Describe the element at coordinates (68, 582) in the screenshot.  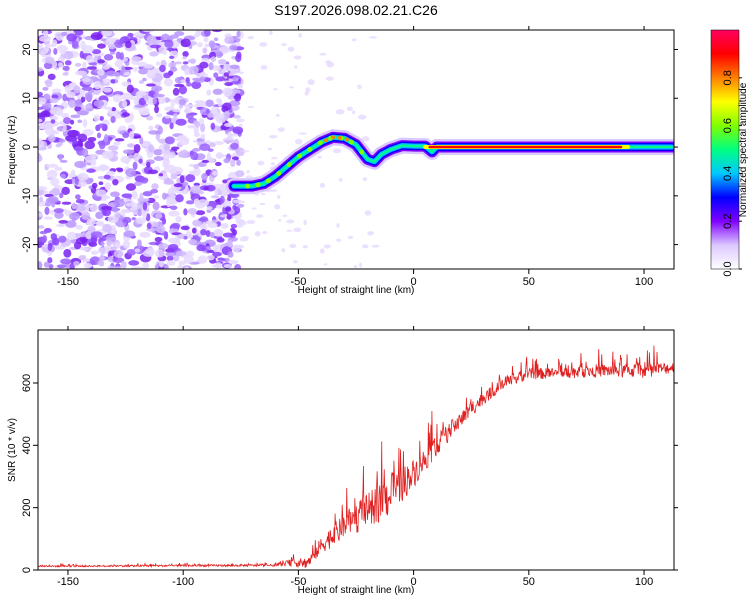
I see `snr-x-tick-label: -150` at that location.